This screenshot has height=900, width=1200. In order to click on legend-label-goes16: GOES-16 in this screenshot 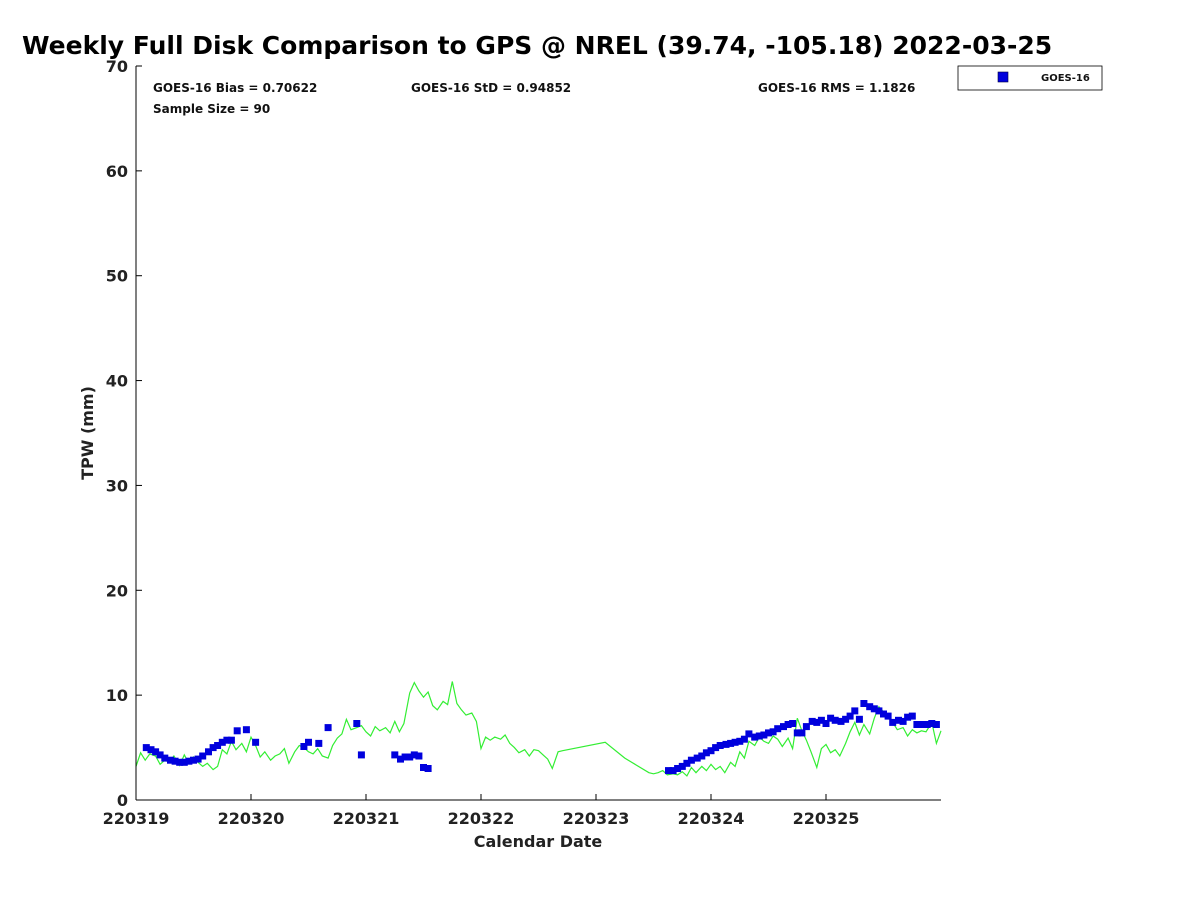, I will do `click(1065, 78)`.